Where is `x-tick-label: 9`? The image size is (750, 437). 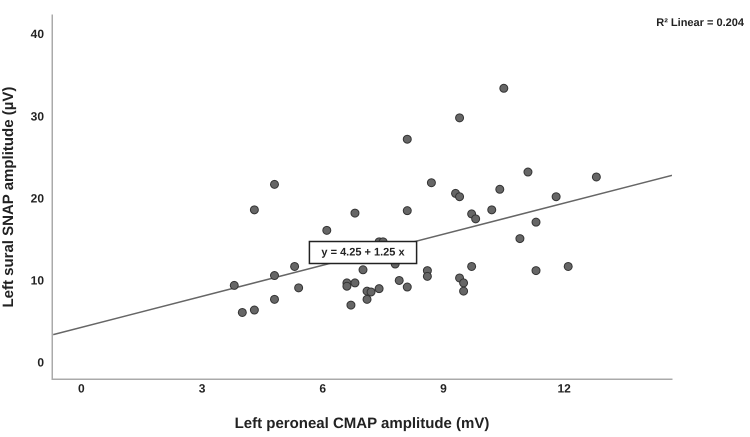
x-tick-label: 9 is located at coordinates (444, 389).